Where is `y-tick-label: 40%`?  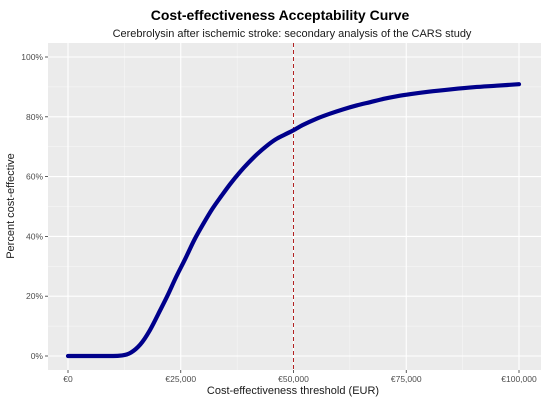
y-tick-label: 40% is located at coordinates (34, 236).